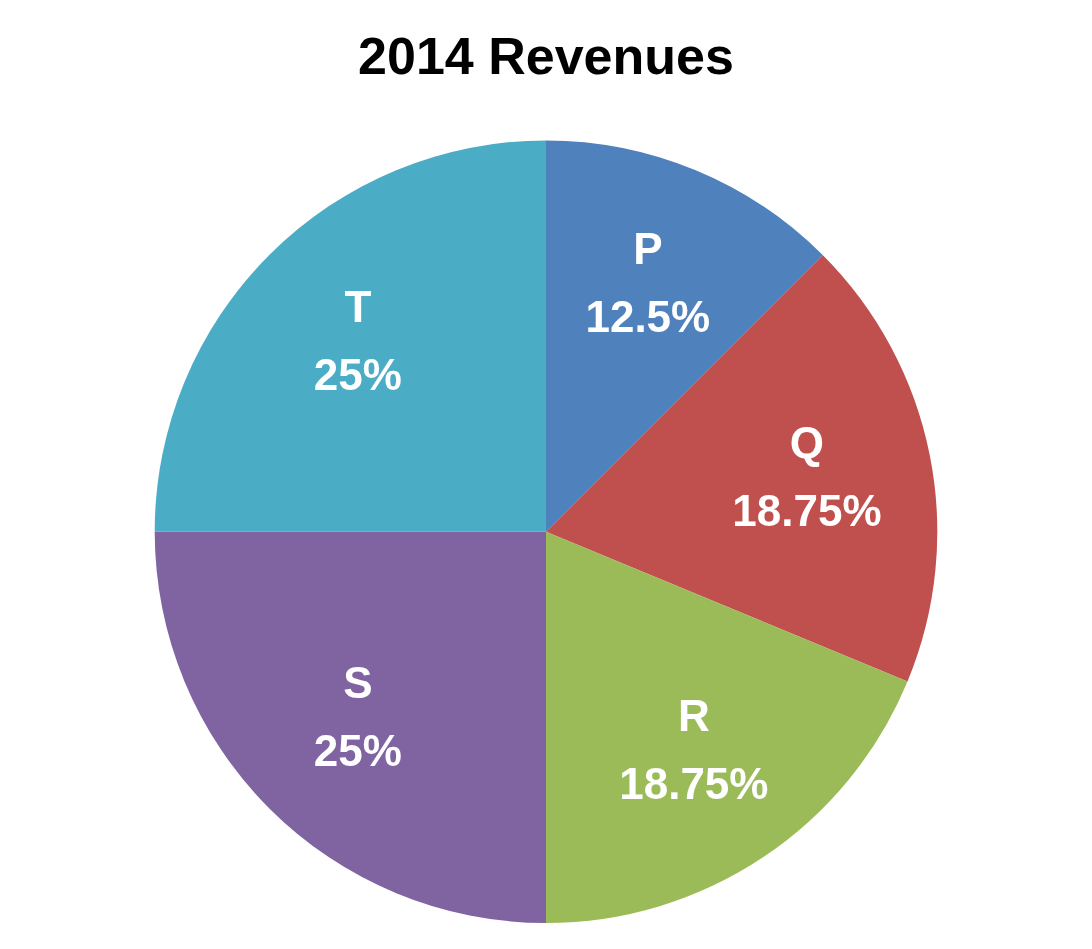  Describe the element at coordinates (358, 306) in the screenshot. I see `slice-label: T` at that location.